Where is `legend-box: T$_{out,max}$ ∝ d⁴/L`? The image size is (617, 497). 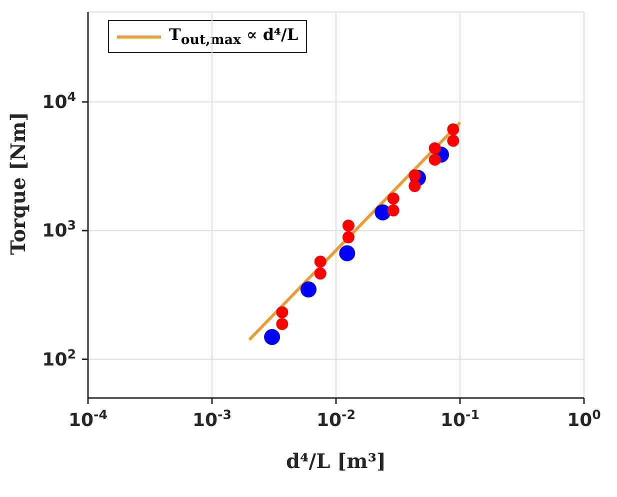 legend-box: T$_{out,max}$ ∝ d⁴/L is located at coordinates (208, 37).